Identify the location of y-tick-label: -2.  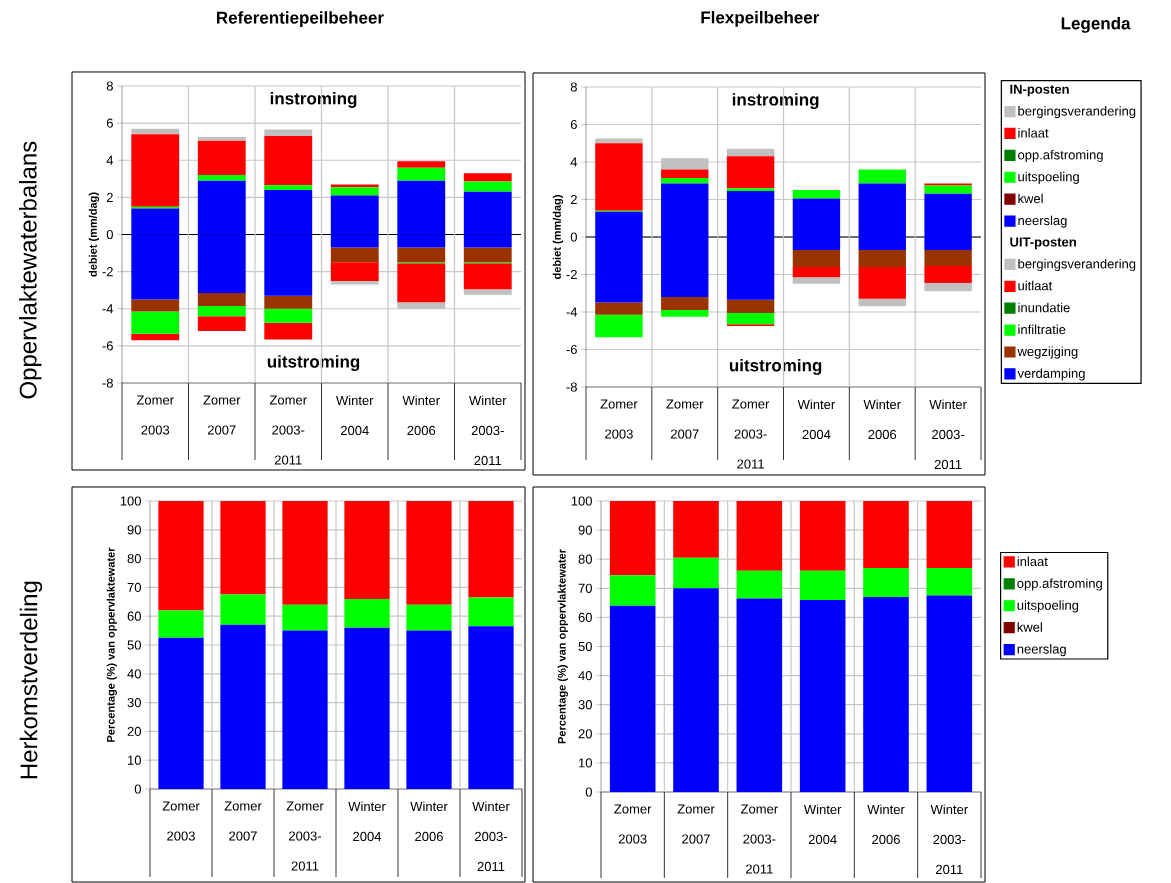
(571, 274).